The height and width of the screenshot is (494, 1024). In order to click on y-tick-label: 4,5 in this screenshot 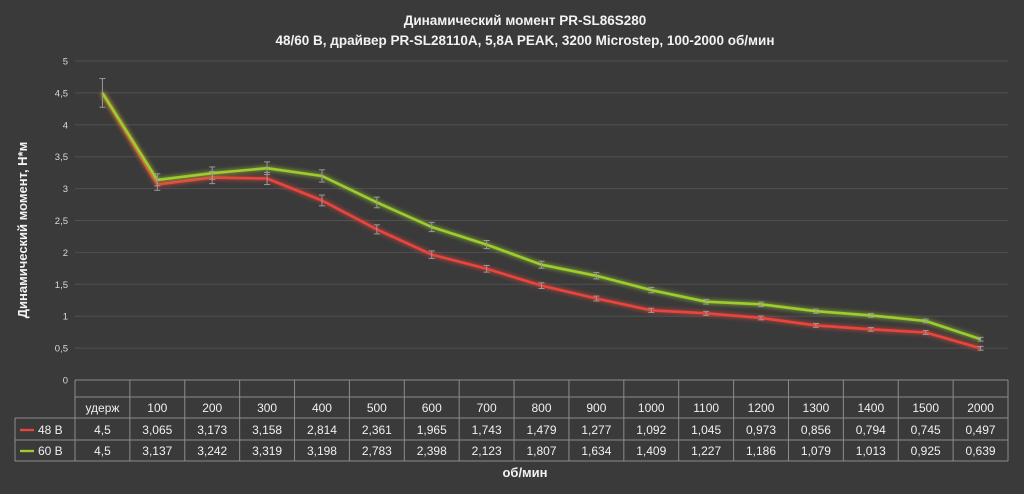, I will do `click(61, 93)`.